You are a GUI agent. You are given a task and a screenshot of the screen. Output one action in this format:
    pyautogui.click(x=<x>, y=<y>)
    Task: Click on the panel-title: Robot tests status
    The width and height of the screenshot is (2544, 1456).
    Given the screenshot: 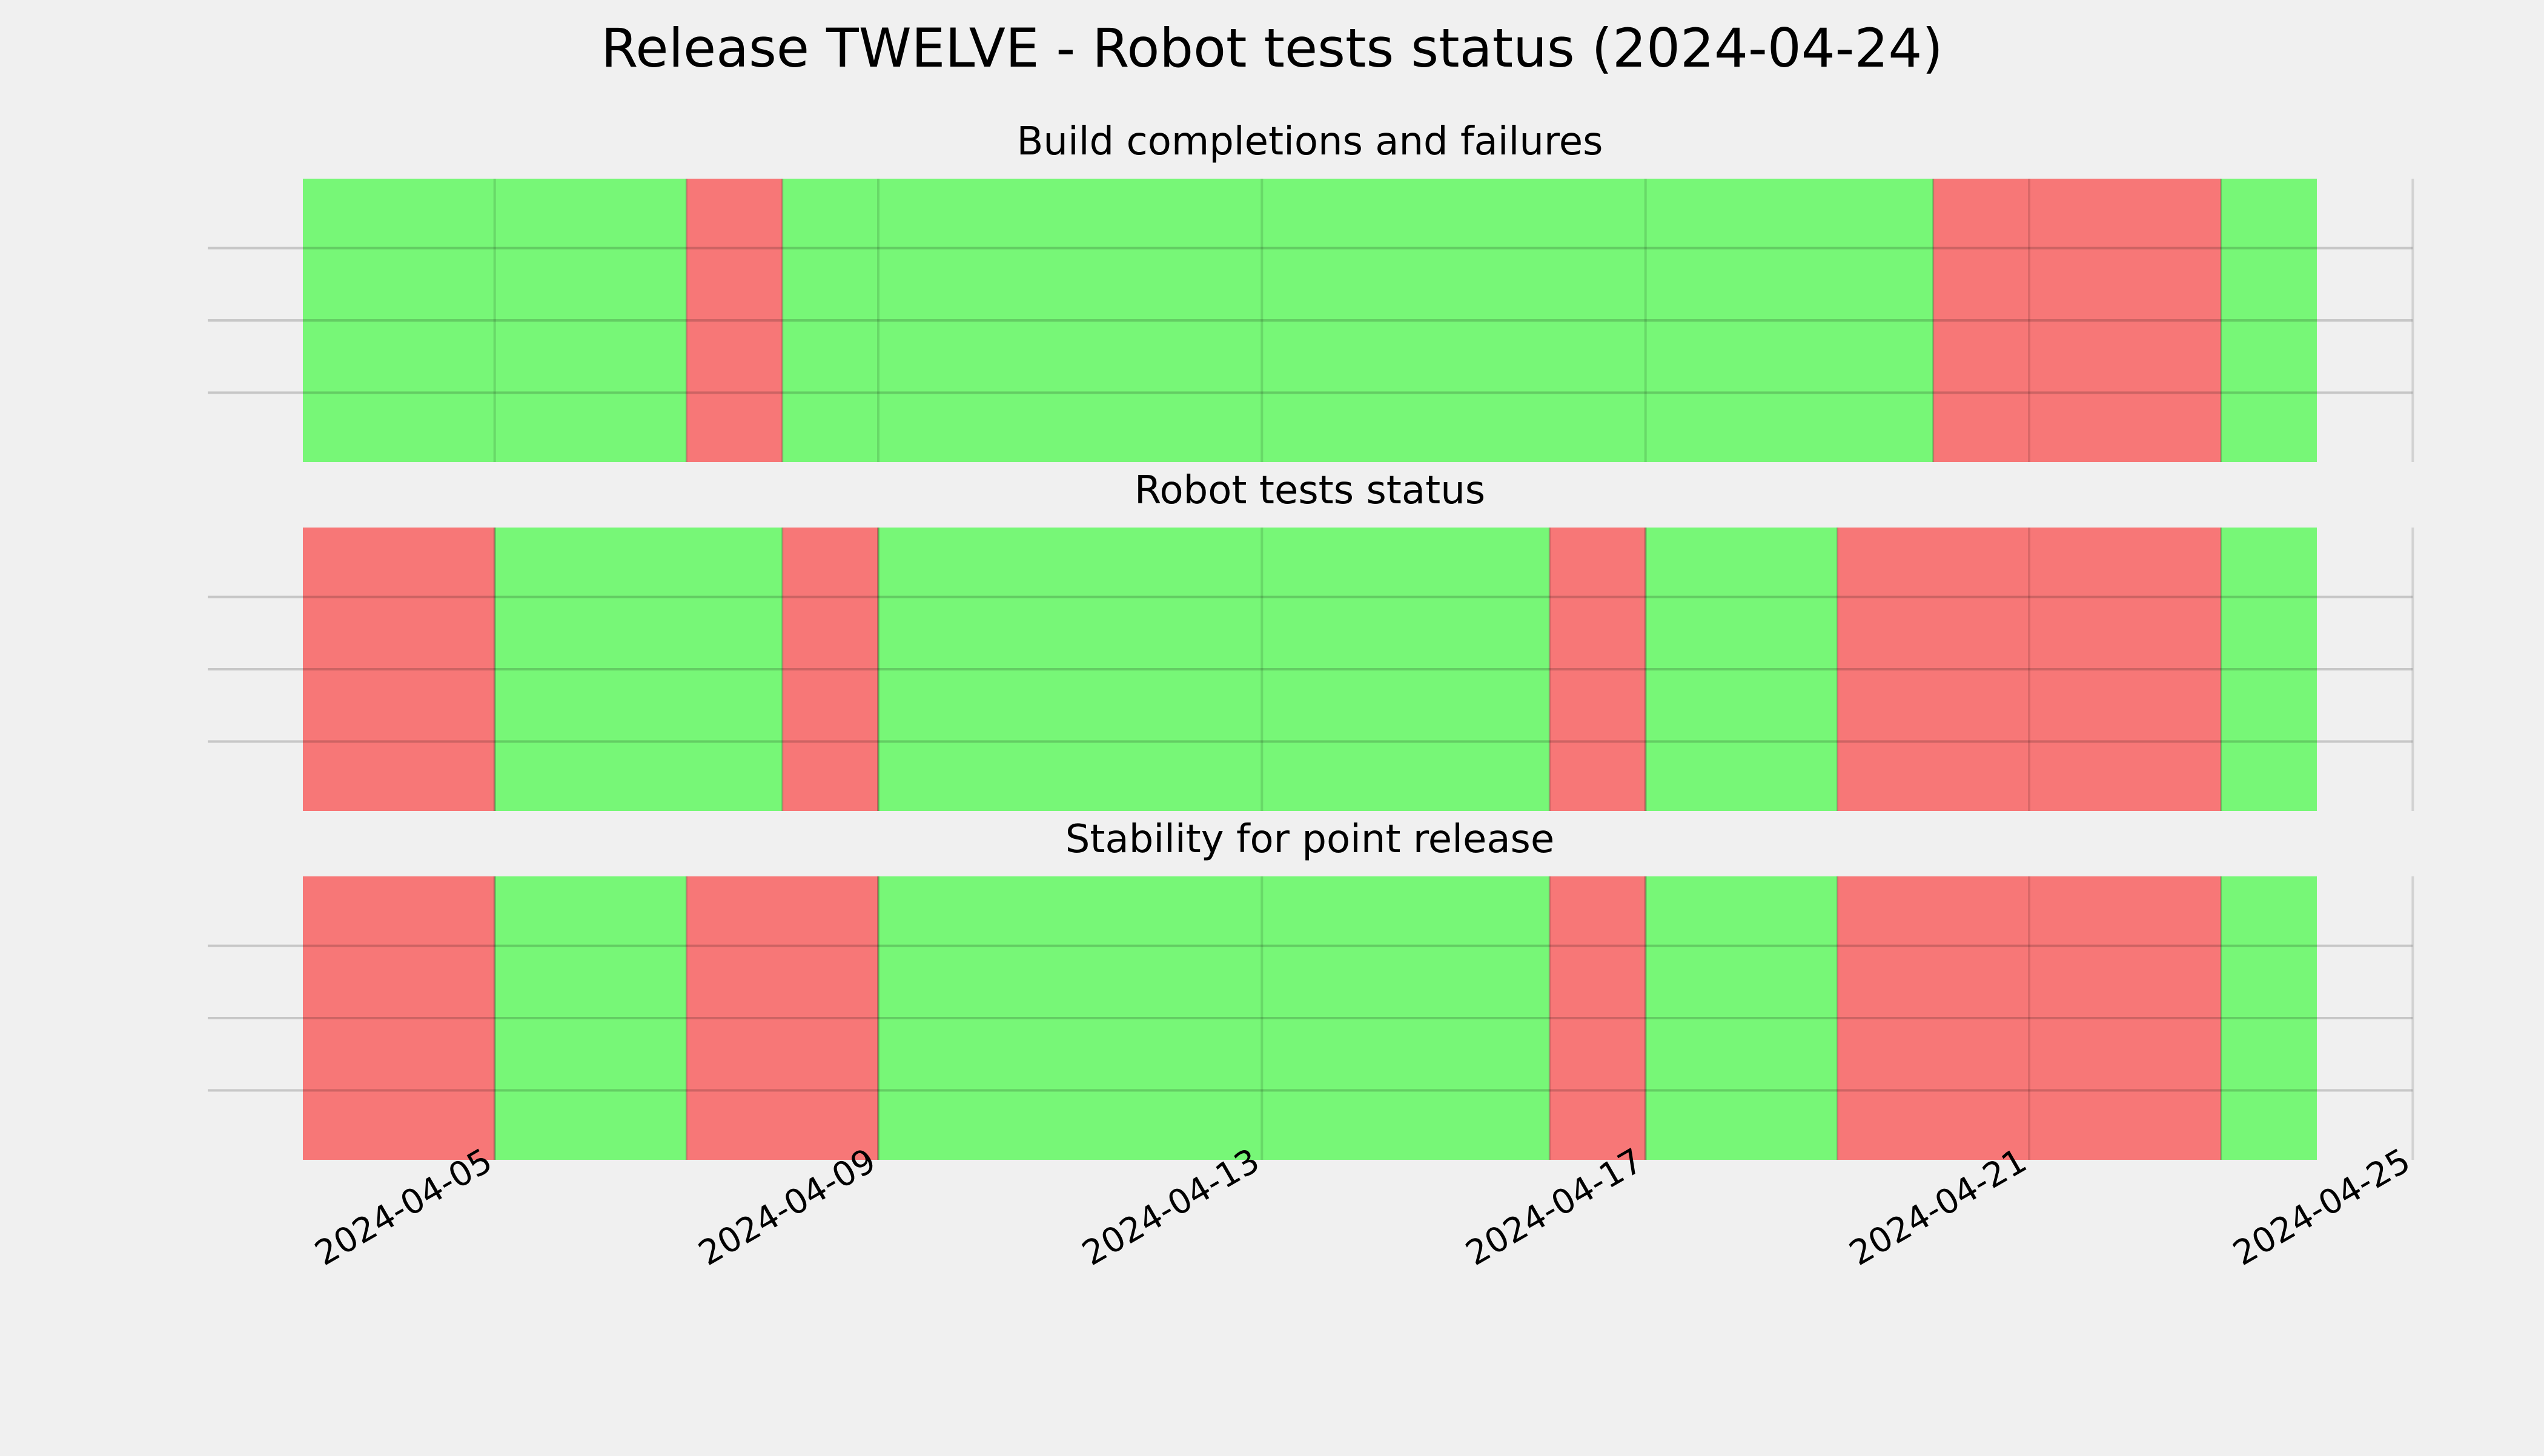 What is the action you would take?
    pyautogui.click(x=1310, y=490)
    